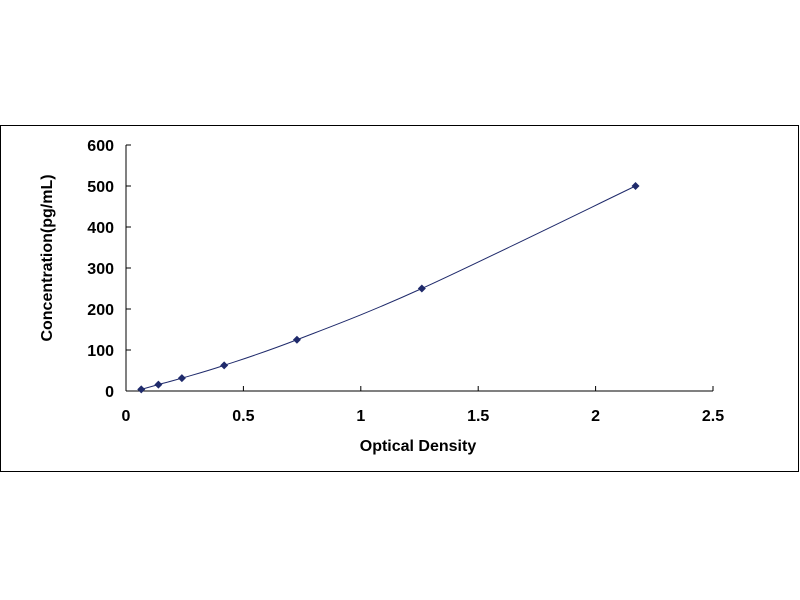  Describe the element at coordinates (418, 446) in the screenshot. I see `x-axis-title: Optical Density` at that location.